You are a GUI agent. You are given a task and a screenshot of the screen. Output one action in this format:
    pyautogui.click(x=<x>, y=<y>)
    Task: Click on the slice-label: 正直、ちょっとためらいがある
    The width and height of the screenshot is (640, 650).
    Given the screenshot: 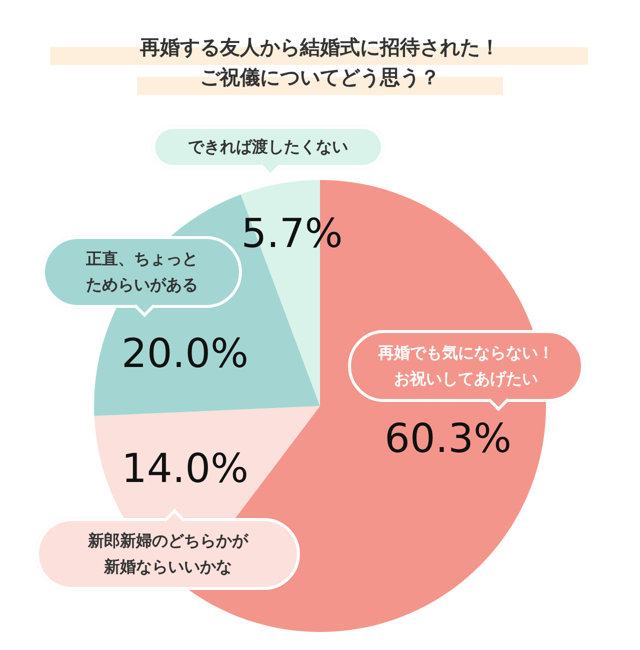 What is the action you would take?
    pyautogui.click(x=142, y=272)
    